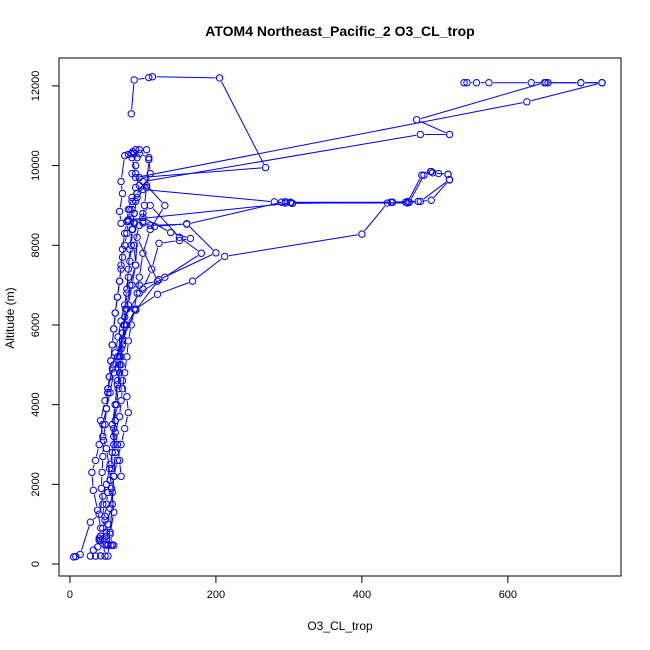  What do you see at coordinates (70, 595) in the screenshot?
I see `x-tick-label: 0` at bounding box center [70, 595].